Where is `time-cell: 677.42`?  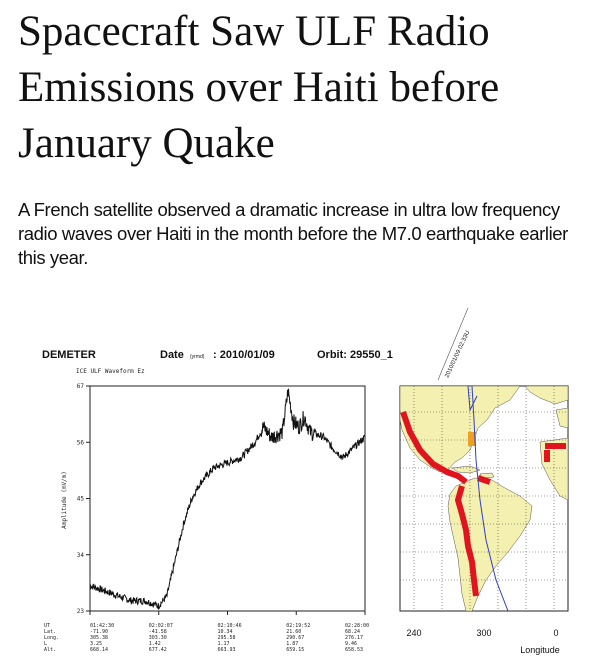 time-cell: 677.42 is located at coordinates (158, 650).